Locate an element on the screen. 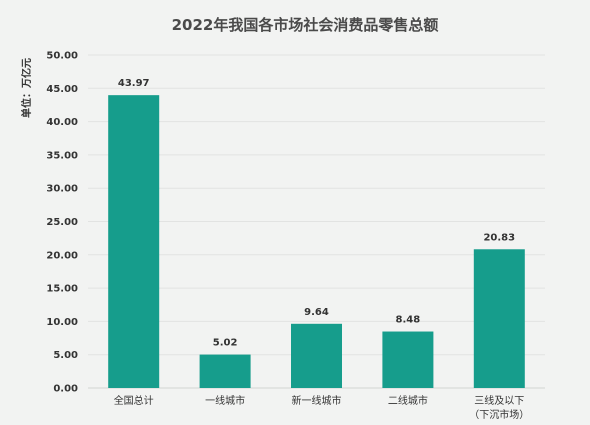 Image resolution: width=590 pixels, height=425 pixels. x-tick-label: 二线城市 is located at coordinates (408, 400).